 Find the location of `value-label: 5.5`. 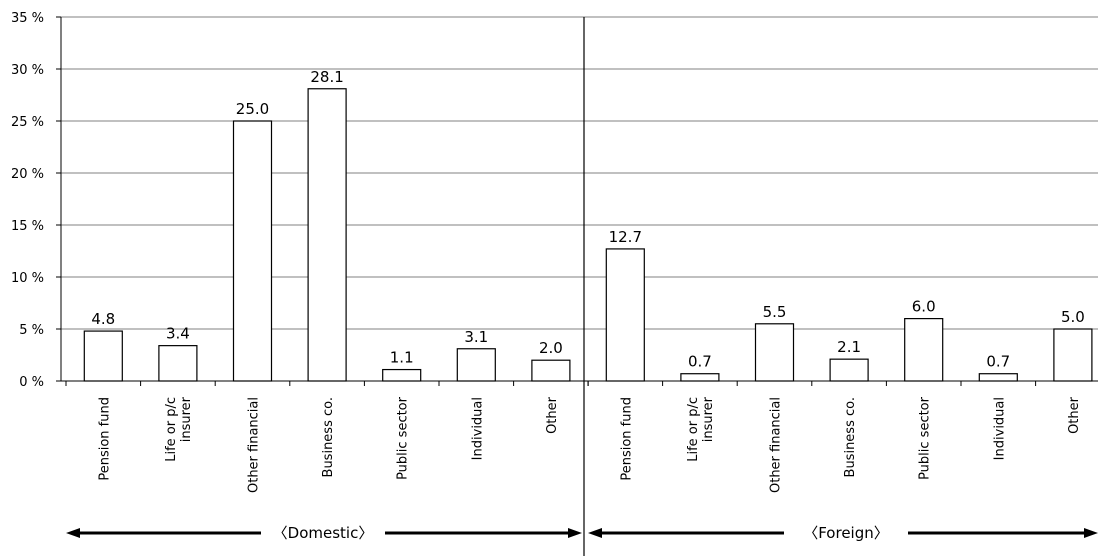

value-label: 5.5 is located at coordinates (775, 312).